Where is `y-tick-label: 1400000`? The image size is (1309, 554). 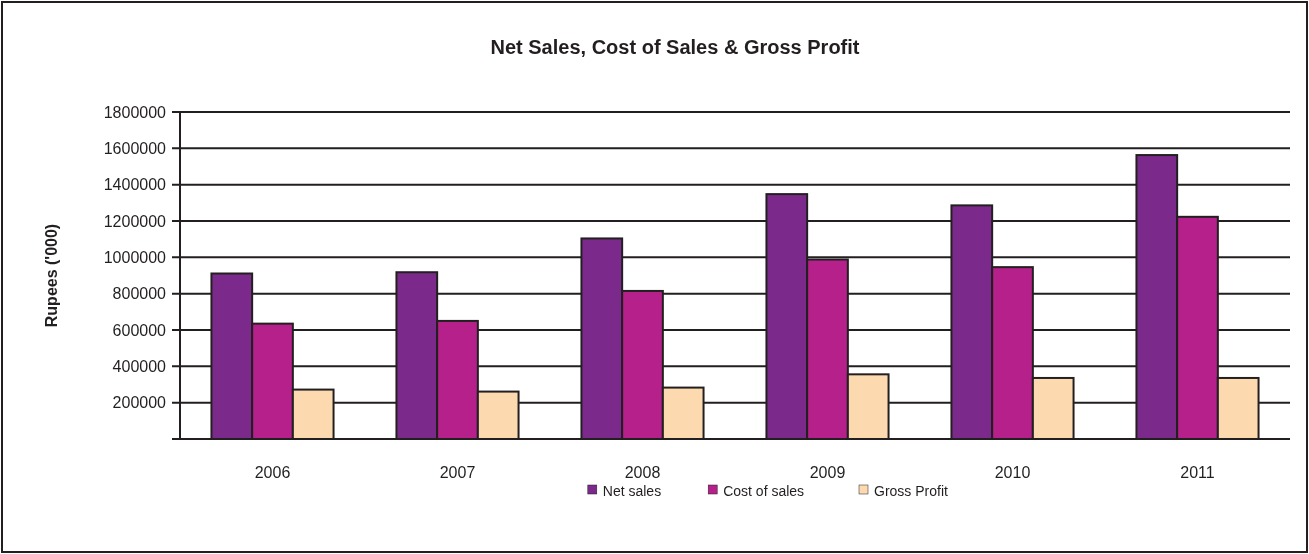 y-tick-label: 1400000 is located at coordinates (135, 185).